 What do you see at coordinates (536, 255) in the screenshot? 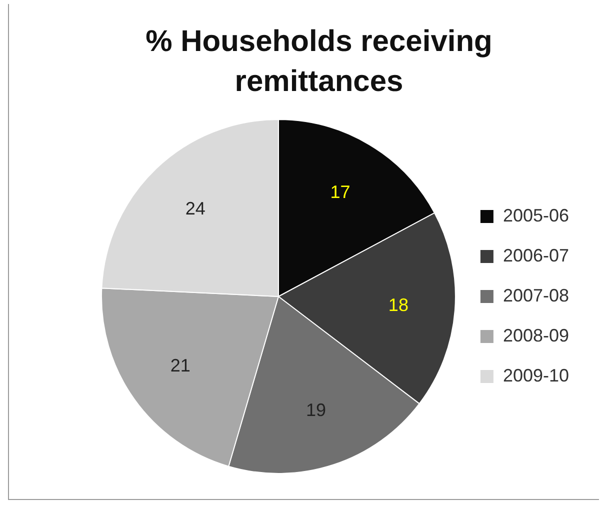
I see `legend-label: 2006-07` at bounding box center [536, 255].